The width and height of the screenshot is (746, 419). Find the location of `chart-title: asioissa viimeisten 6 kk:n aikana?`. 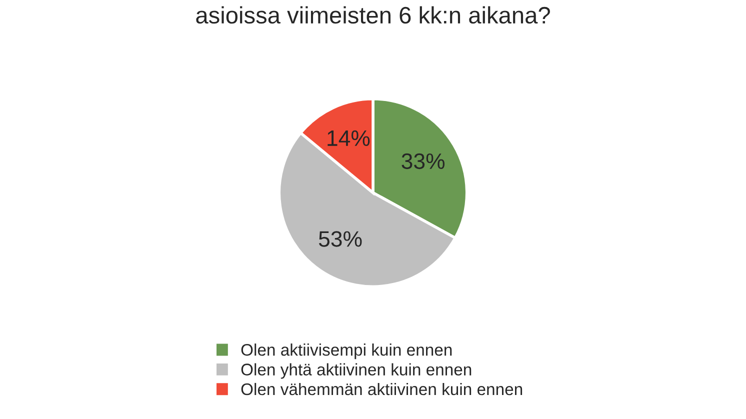

chart-title: asioissa viimeisten 6 kk:n aikana? is located at coordinates (373, 15).